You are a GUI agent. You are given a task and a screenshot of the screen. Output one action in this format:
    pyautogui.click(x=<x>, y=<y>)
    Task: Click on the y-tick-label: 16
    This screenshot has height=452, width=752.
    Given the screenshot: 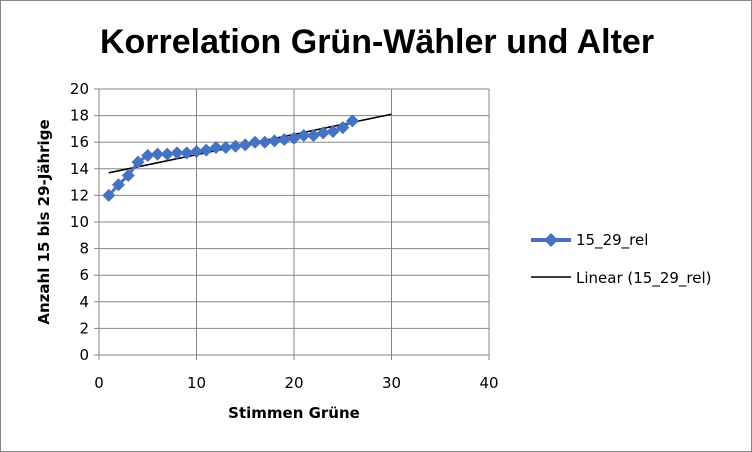 What is the action you would take?
    pyautogui.click(x=79, y=142)
    